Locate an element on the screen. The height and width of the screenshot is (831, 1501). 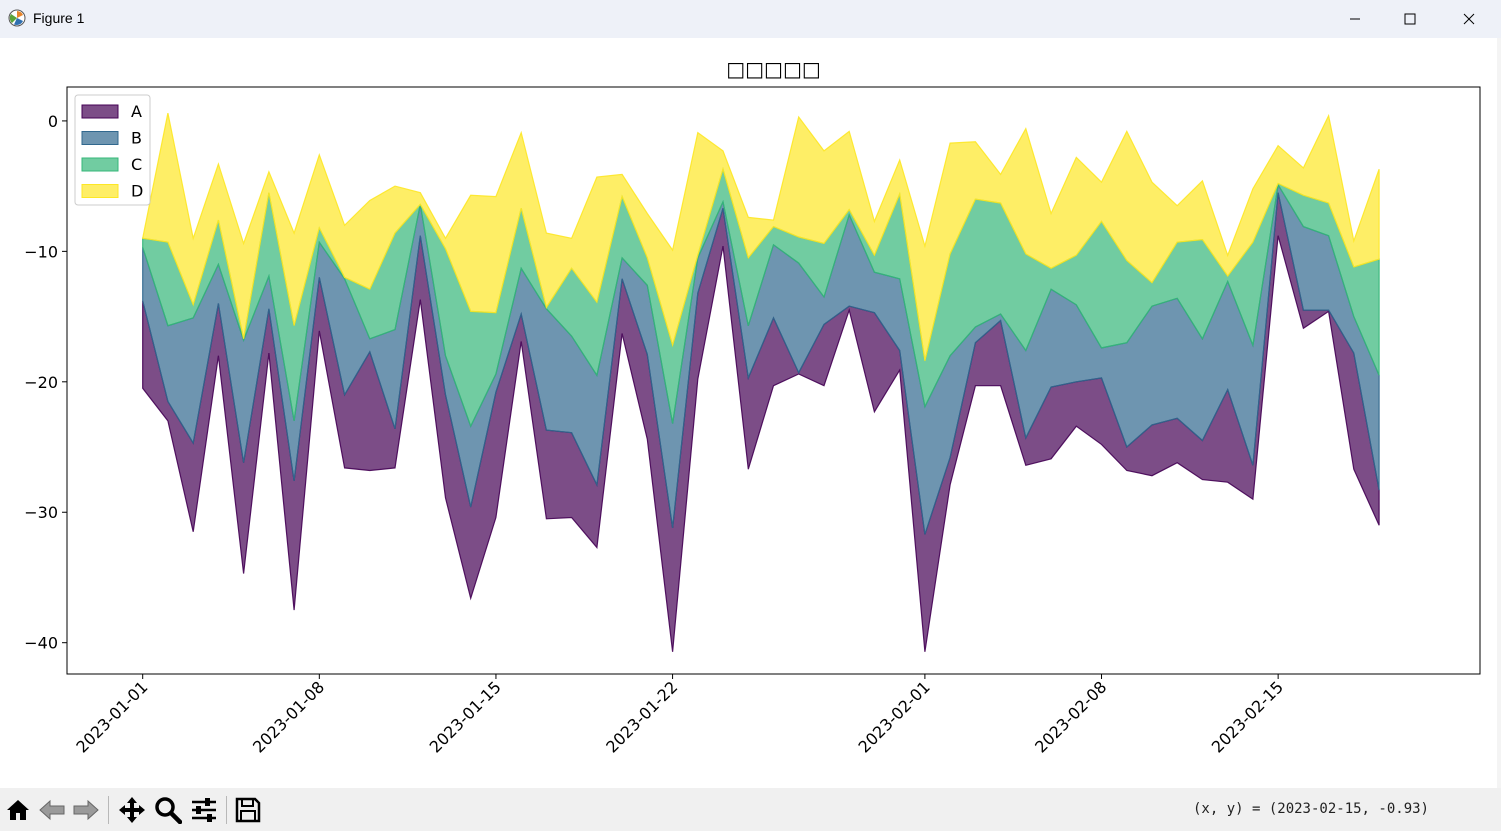
forward-arrow-icon is located at coordinates (86, 810).